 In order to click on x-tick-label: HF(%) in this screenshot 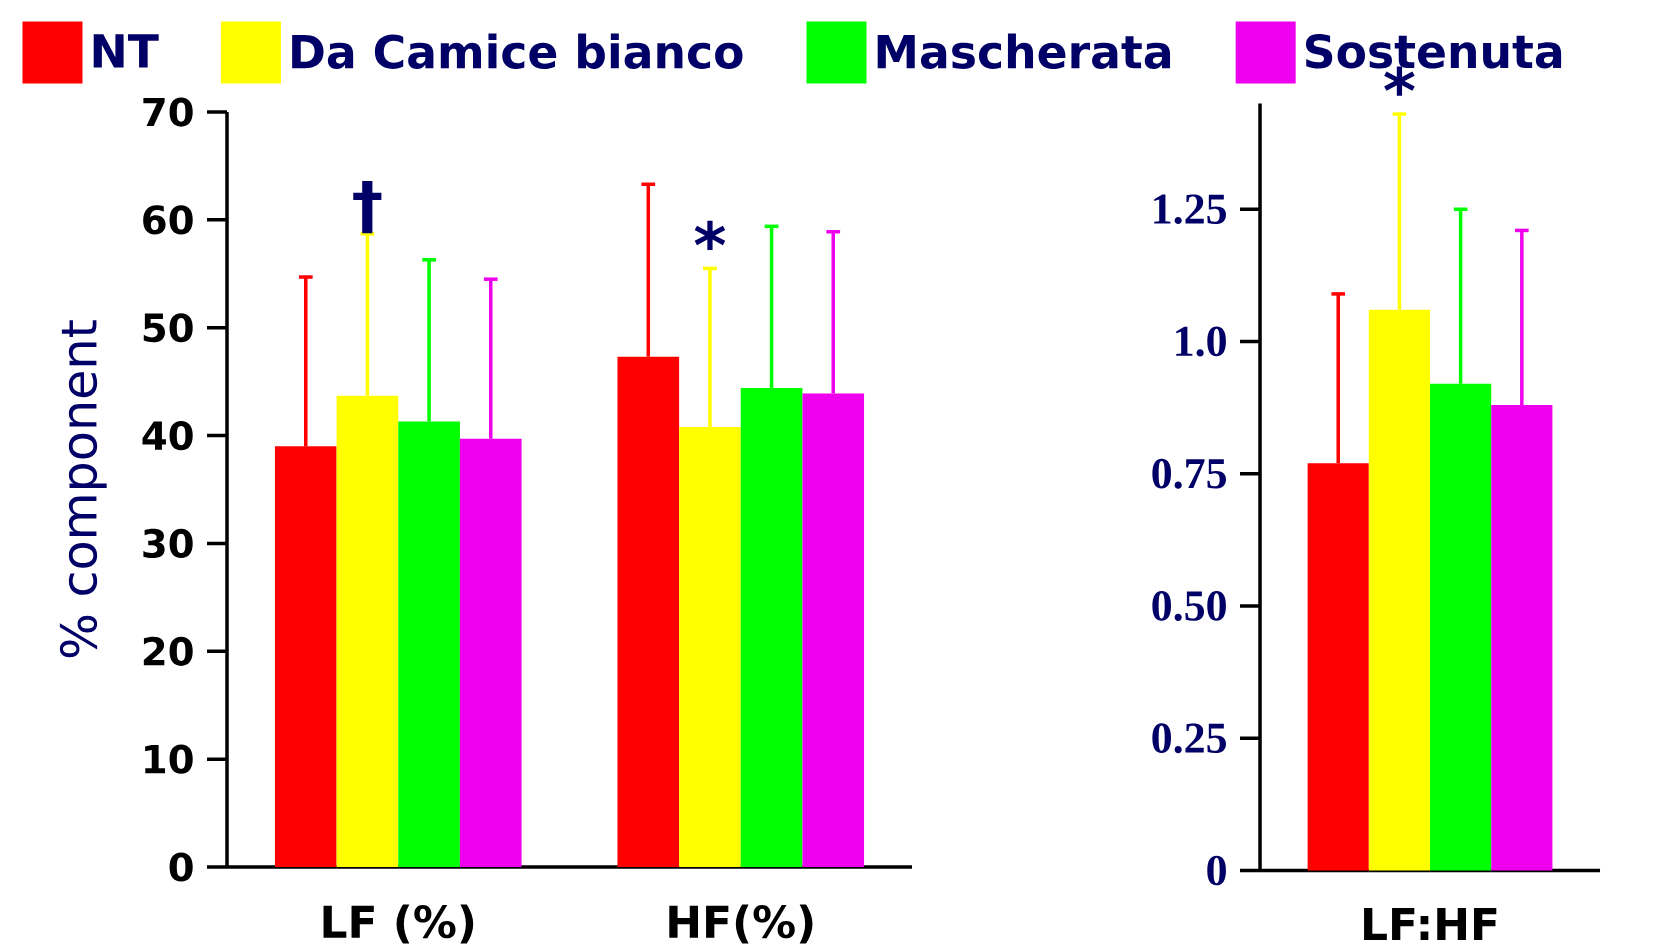, I will do `click(741, 924)`.